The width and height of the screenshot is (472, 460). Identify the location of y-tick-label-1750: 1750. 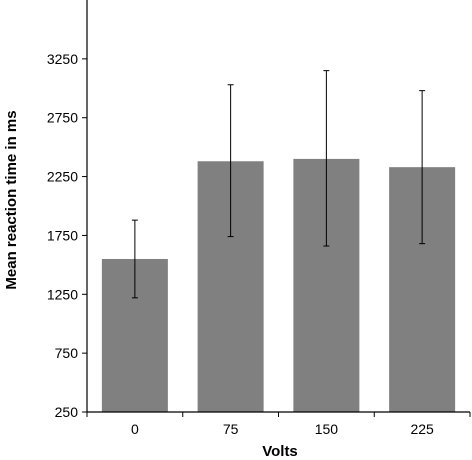
(62, 235).